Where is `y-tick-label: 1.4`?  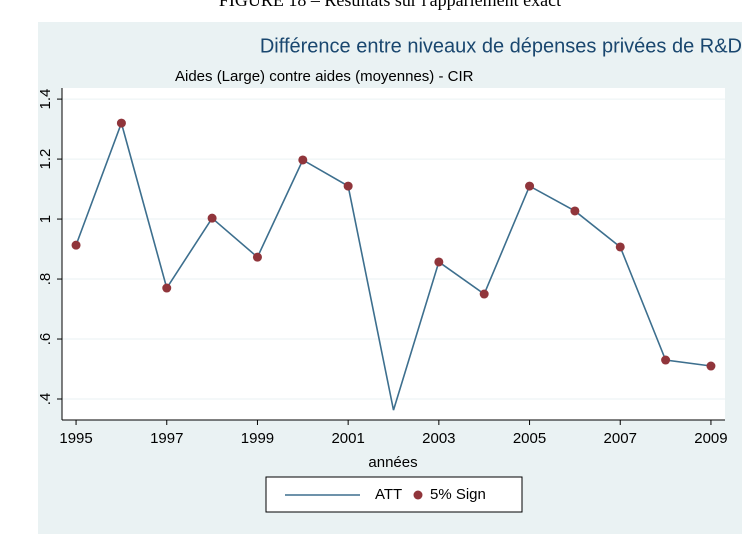 y-tick-label: 1.4 is located at coordinates (45, 99).